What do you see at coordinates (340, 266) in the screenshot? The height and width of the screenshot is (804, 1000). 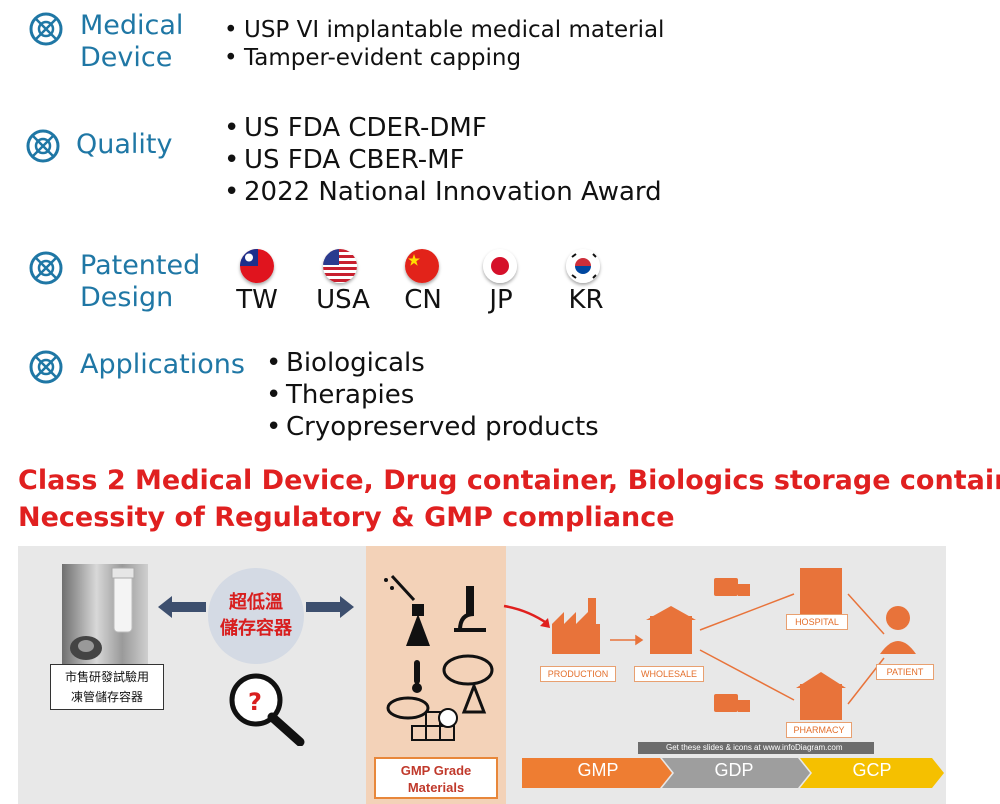 I see `usa-flag-icon` at bounding box center [340, 266].